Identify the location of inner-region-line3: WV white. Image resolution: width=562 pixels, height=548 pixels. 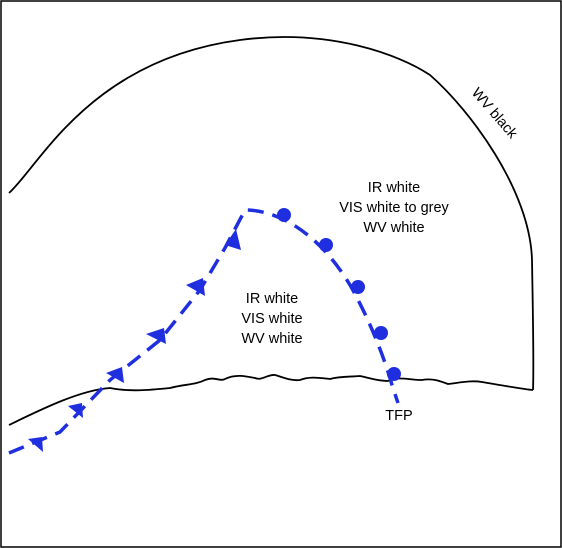
(271, 339).